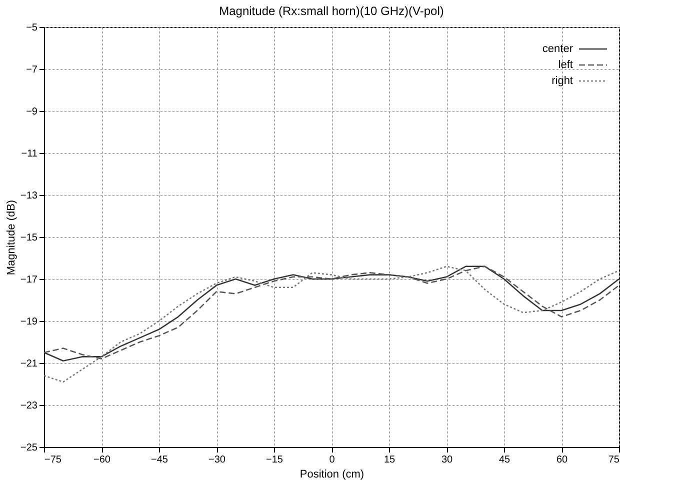 The image size is (680, 502). What do you see at coordinates (12, 238) in the screenshot?
I see `y-axis-title: Magnitude (dB)` at bounding box center [12, 238].